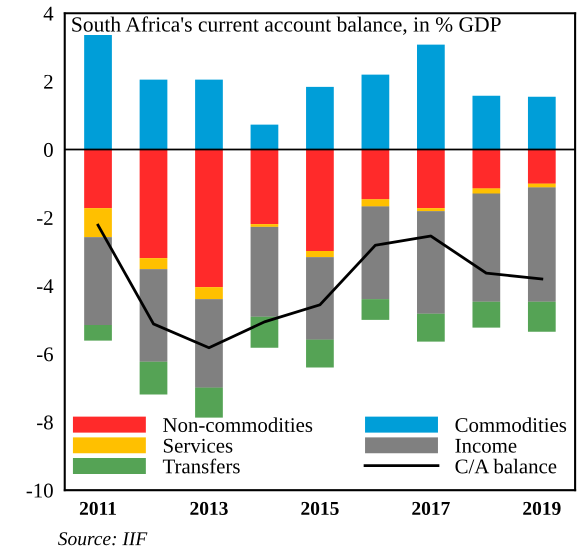 This screenshot has height=552, width=578. I want to click on x-tick-label: 2011, so click(98, 508).